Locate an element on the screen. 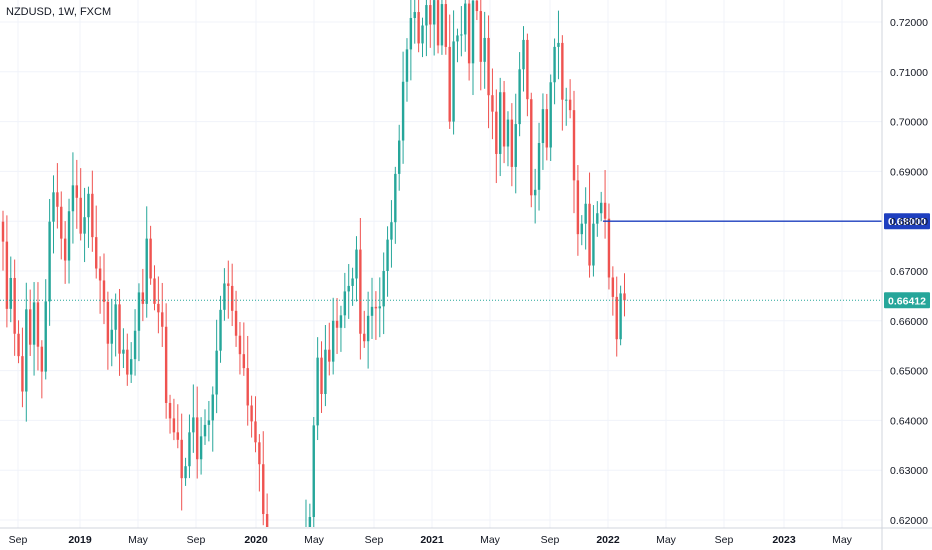  y-tick-label: 0.69000 is located at coordinates (909, 172).